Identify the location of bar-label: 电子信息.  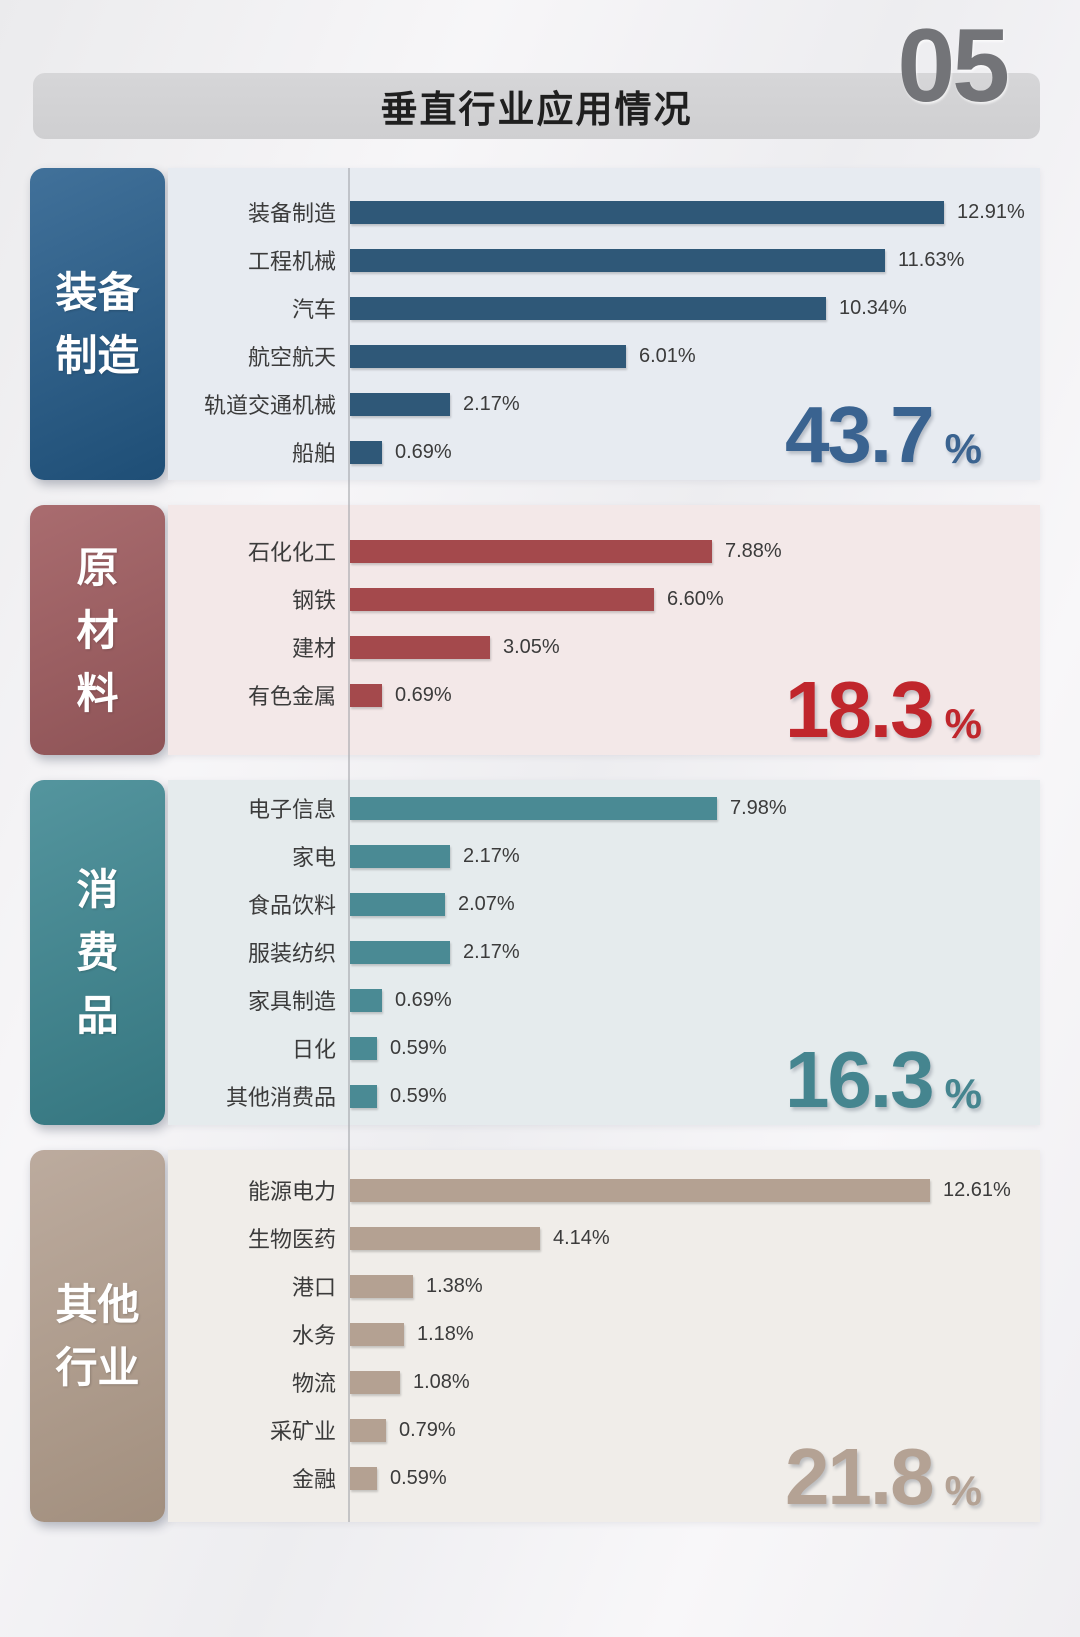
(291, 809).